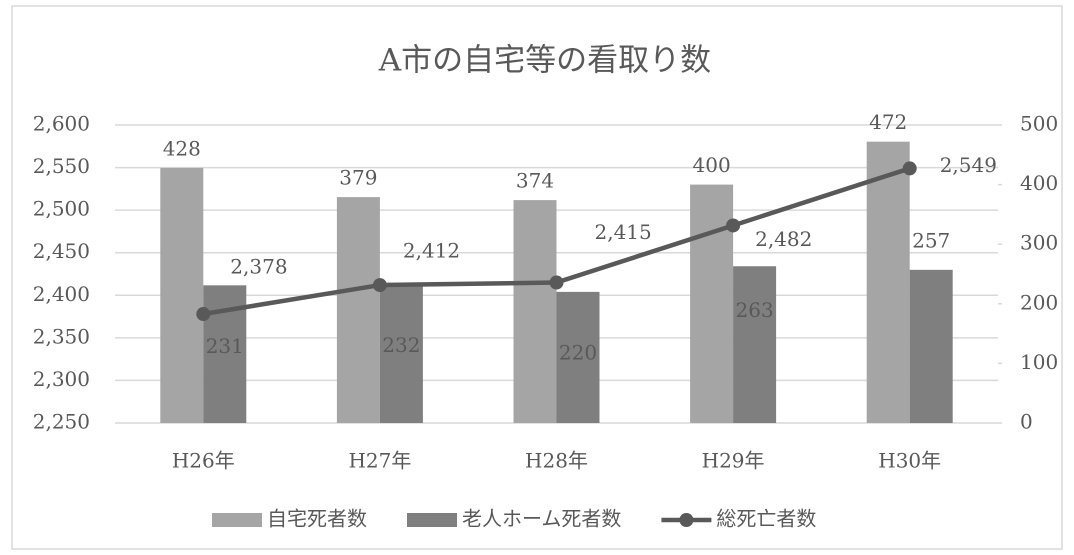  Describe the element at coordinates (401, 345) in the screenshot. I see `bar-value-label: 232` at that location.